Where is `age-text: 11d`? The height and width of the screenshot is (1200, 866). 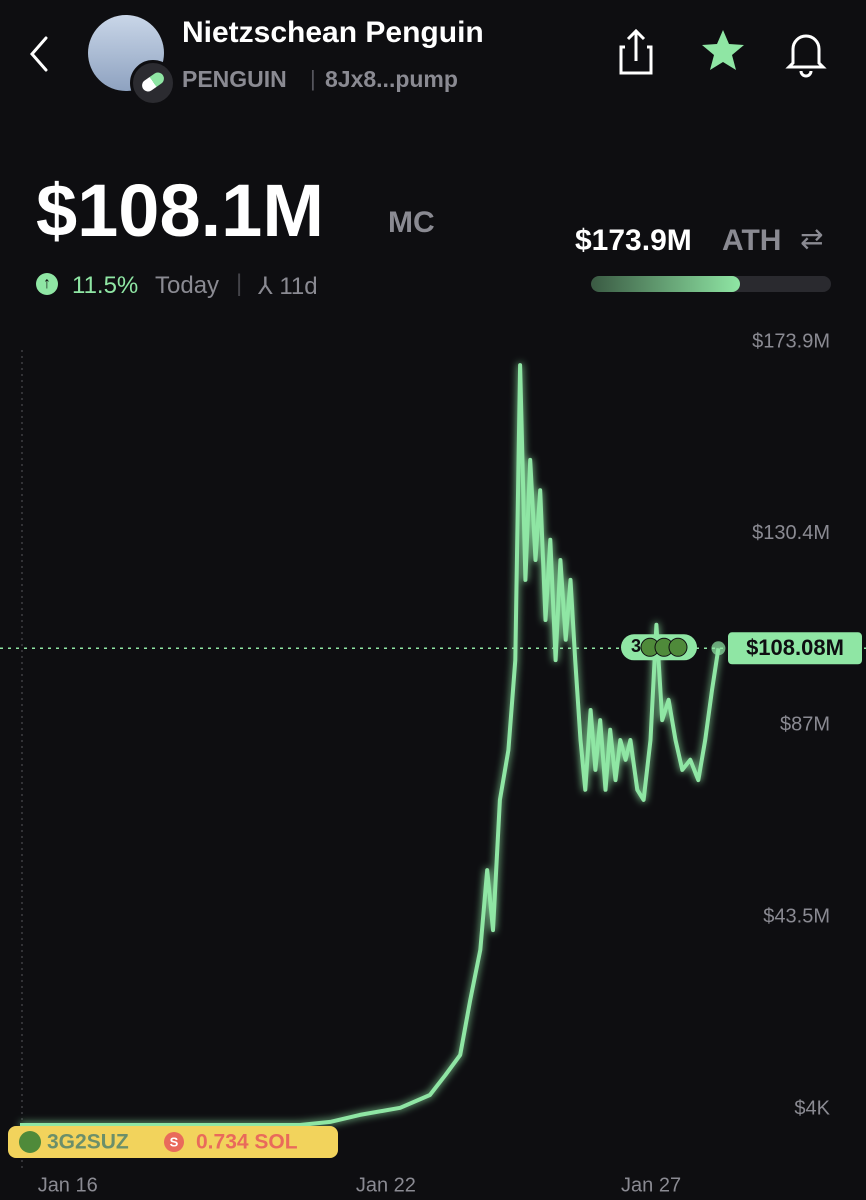
age-text: 11d is located at coordinates (298, 286).